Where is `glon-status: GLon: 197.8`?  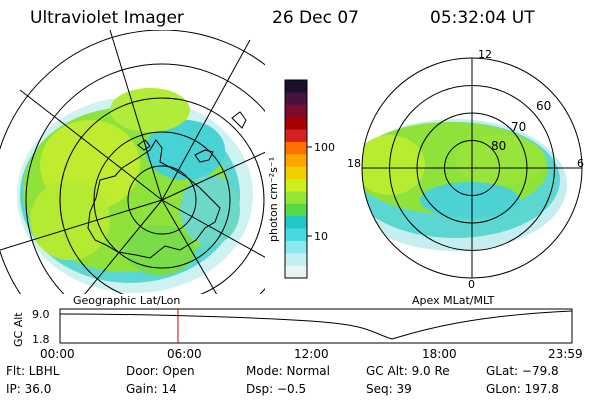 glon-status: GLon: 197.8 is located at coordinates (522, 389).